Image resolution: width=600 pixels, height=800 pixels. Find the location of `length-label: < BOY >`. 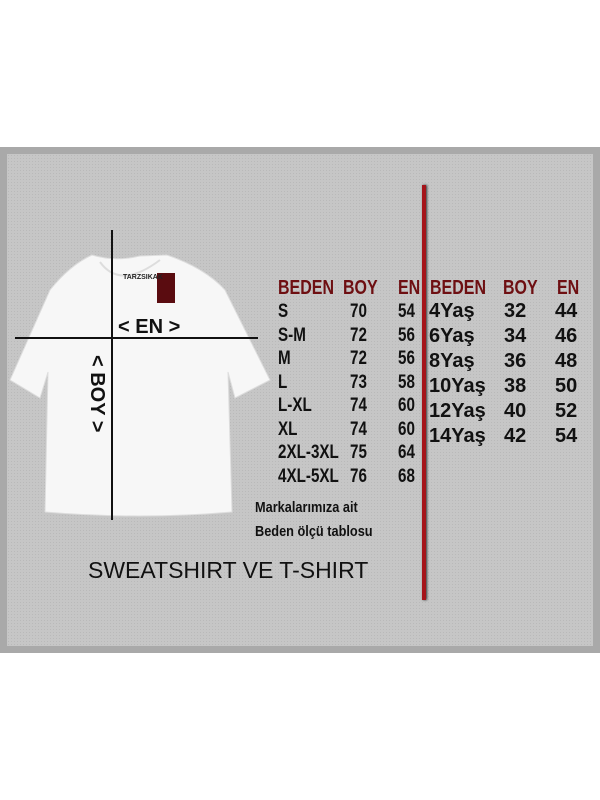

length-label: < BOY > is located at coordinates (97, 394).